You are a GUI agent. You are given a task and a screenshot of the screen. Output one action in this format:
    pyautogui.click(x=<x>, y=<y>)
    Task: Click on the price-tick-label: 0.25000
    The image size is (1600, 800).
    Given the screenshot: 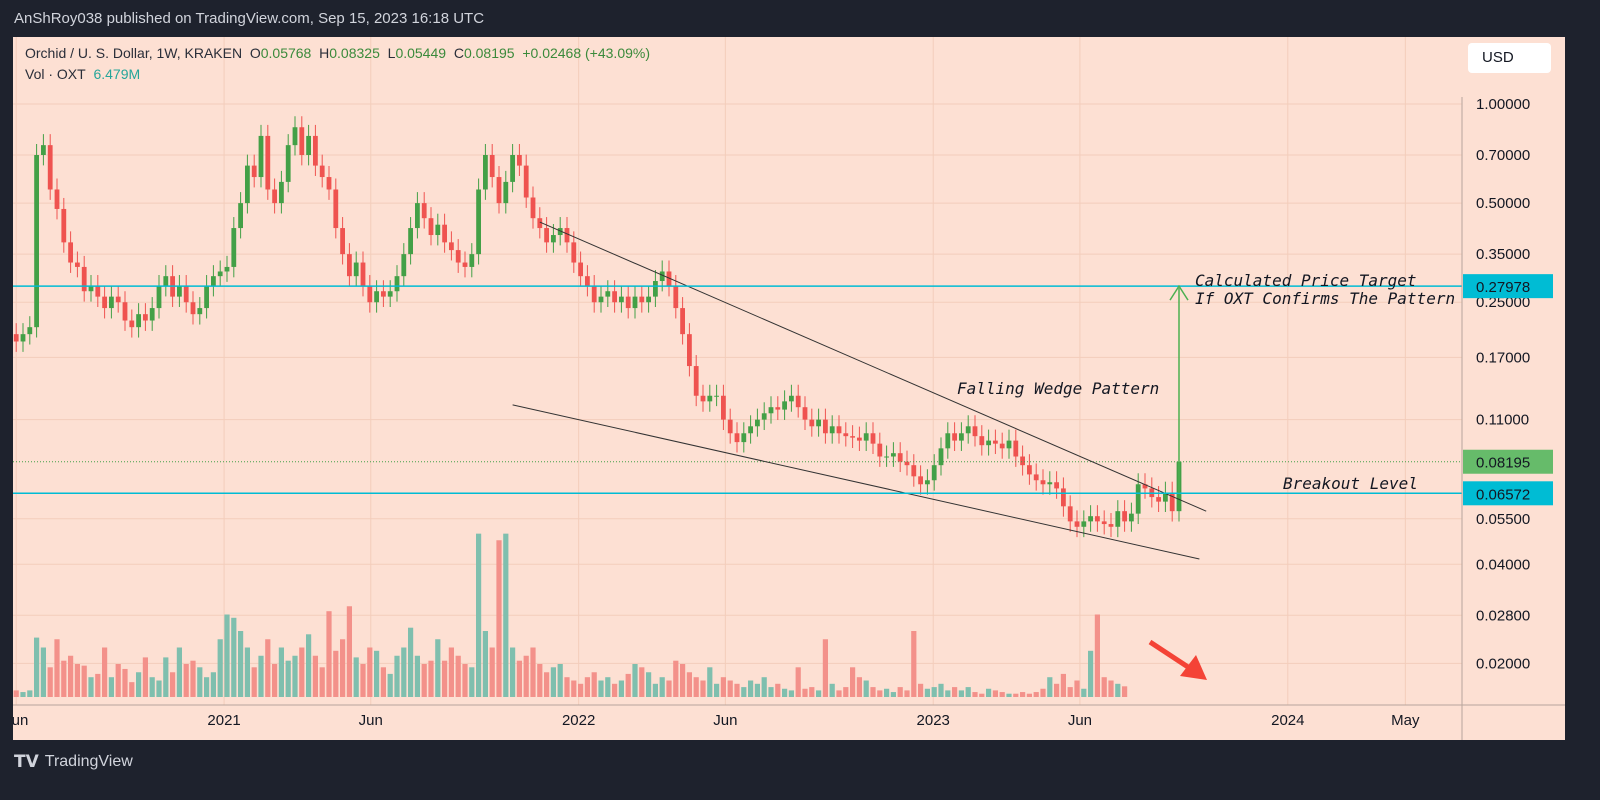 What is the action you would take?
    pyautogui.click(x=1503, y=302)
    